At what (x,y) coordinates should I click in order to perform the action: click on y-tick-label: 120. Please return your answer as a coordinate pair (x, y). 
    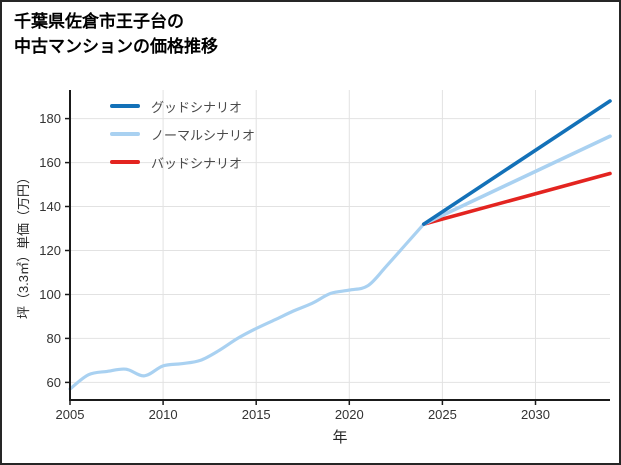
    Looking at the image, I should click on (50, 250).